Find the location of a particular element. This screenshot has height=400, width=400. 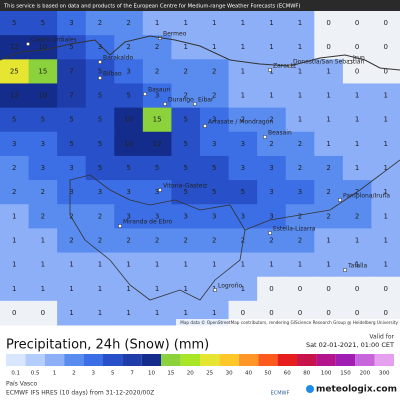

legend-label: 30 is located at coordinates (229, 374).